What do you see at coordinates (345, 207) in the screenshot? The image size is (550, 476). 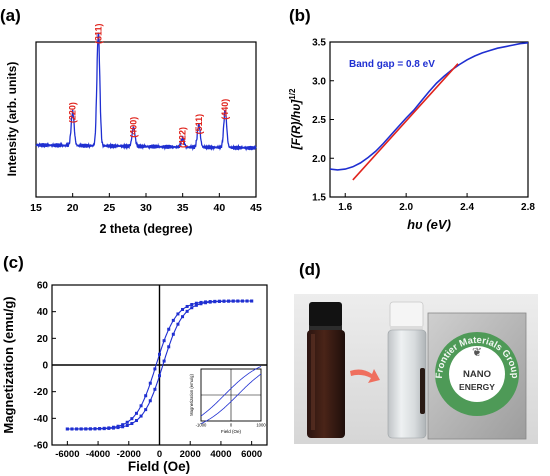 I see `bg-xtick-label: 1.6` at bounding box center [345, 207].